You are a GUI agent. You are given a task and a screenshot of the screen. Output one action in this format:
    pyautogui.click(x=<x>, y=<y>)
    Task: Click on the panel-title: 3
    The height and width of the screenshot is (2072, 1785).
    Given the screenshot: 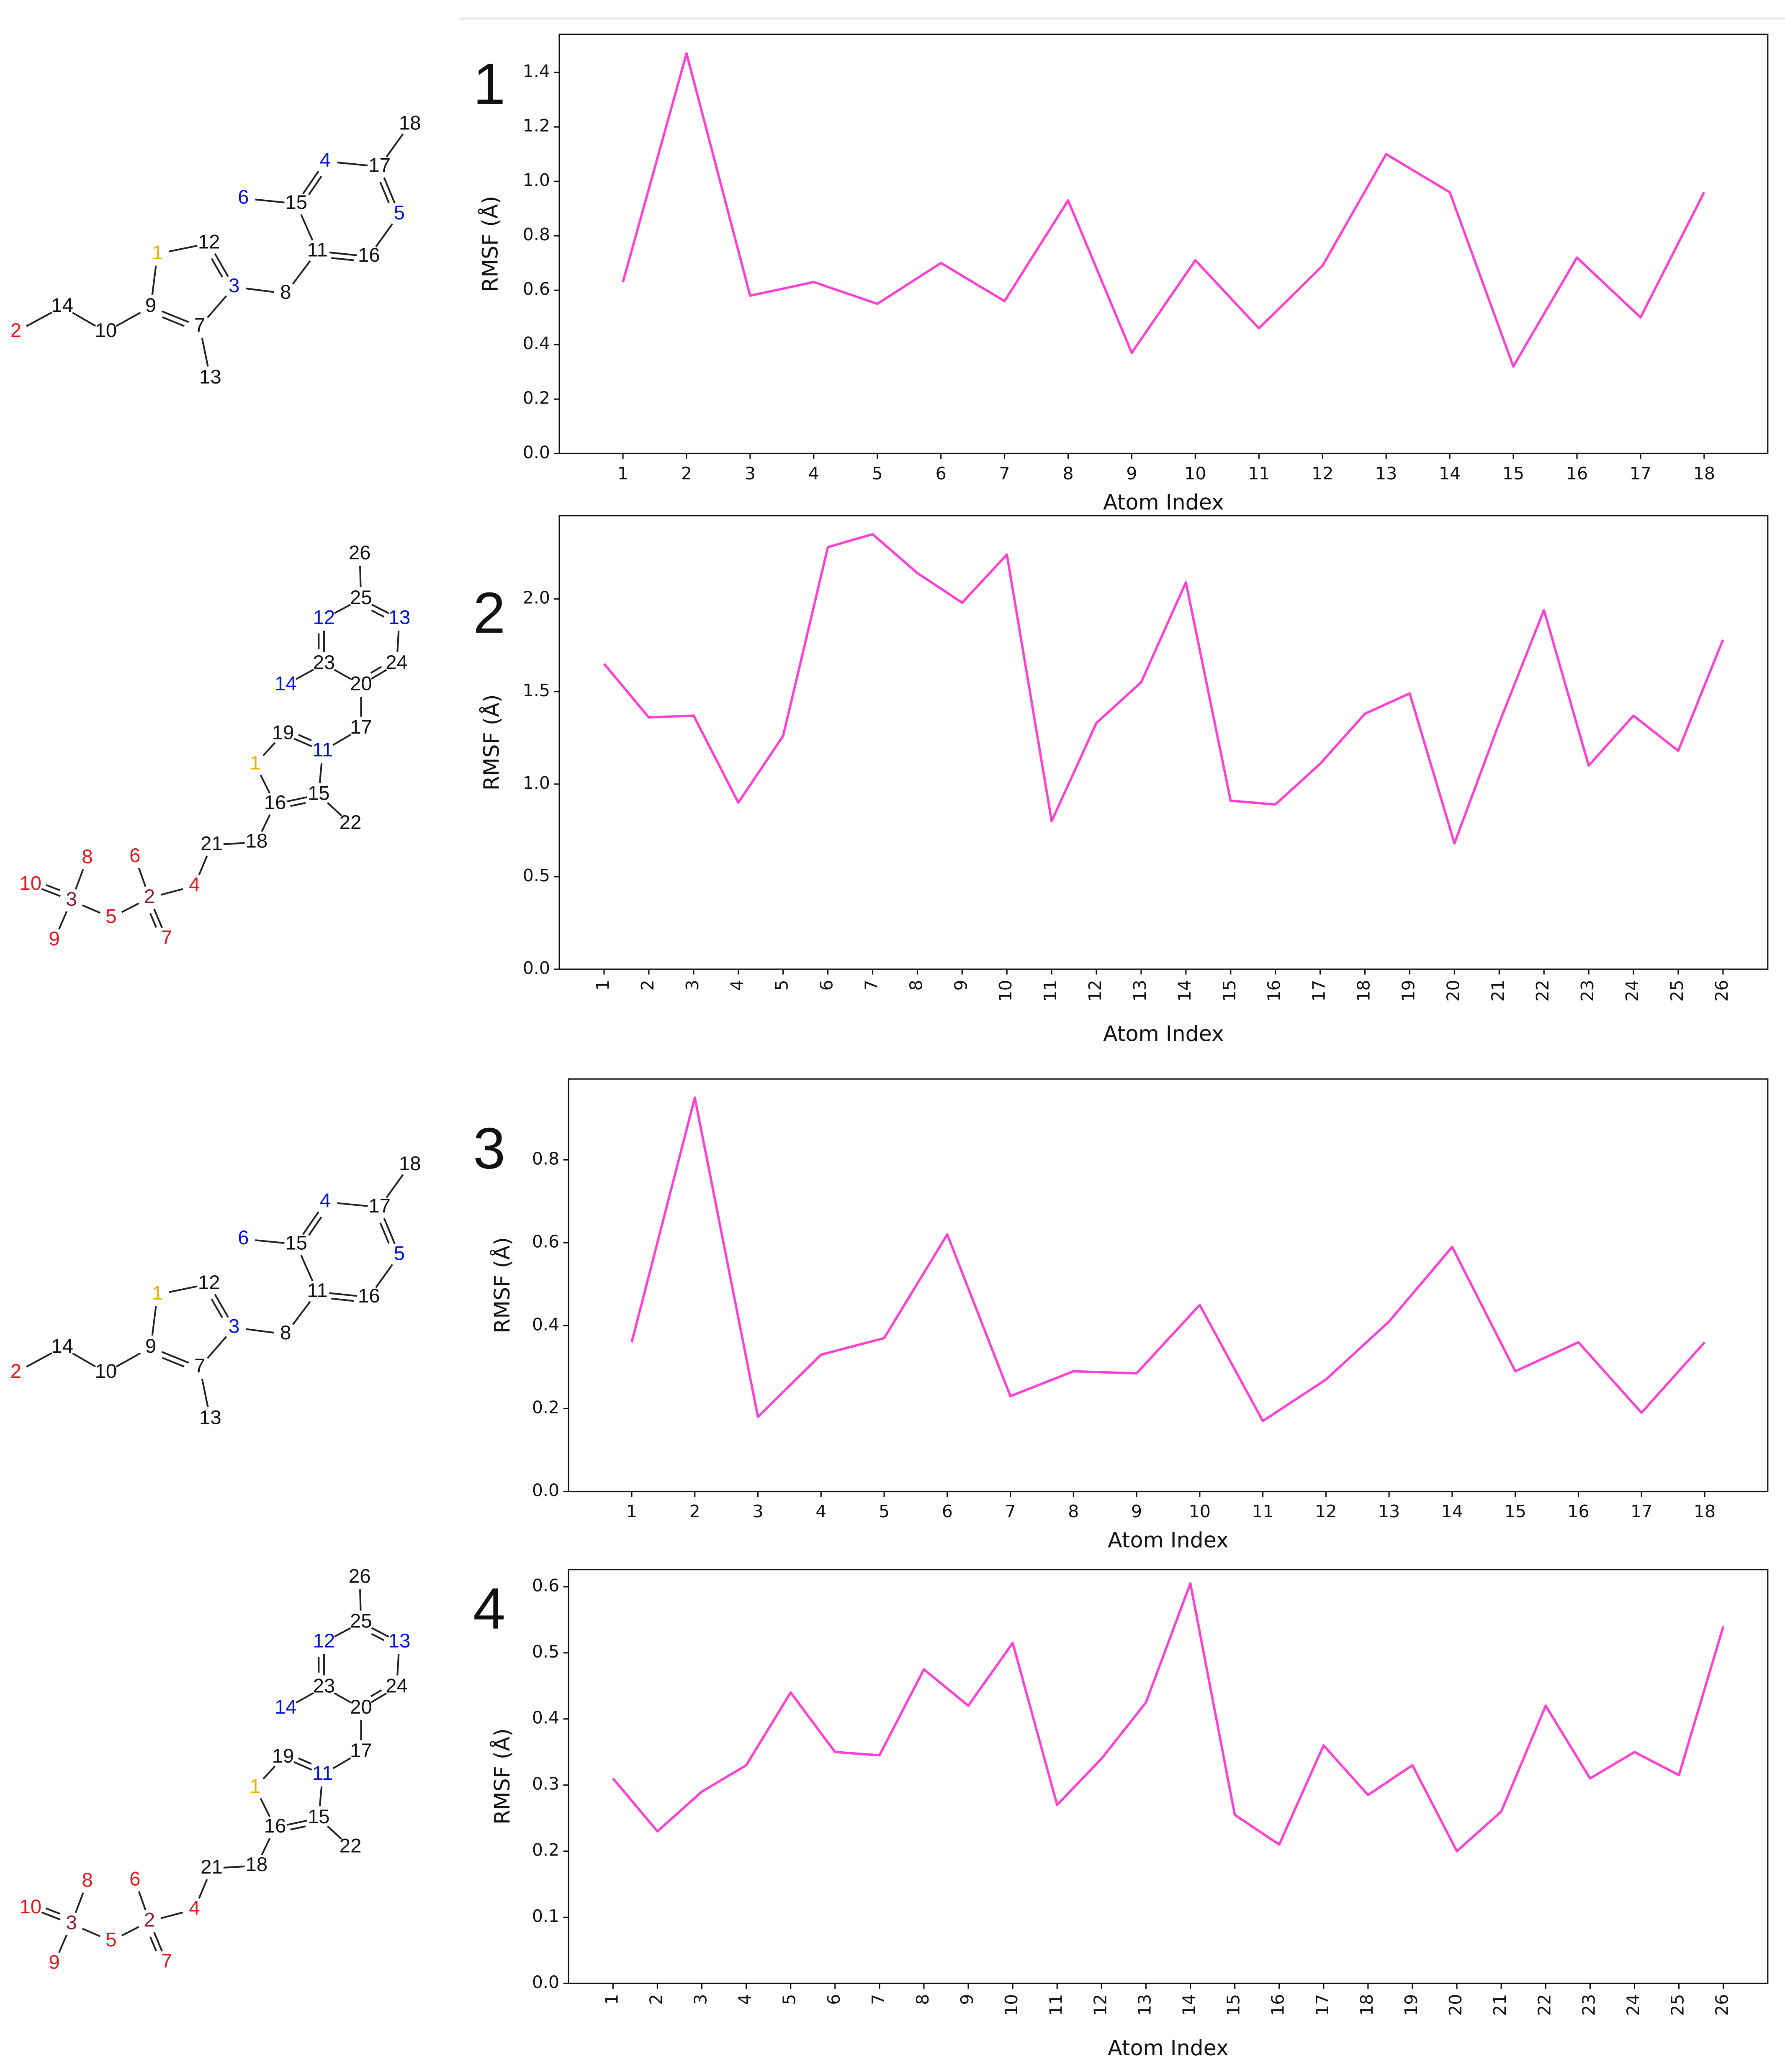 What is the action you would take?
    pyautogui.click(x=489, y=1149)
    